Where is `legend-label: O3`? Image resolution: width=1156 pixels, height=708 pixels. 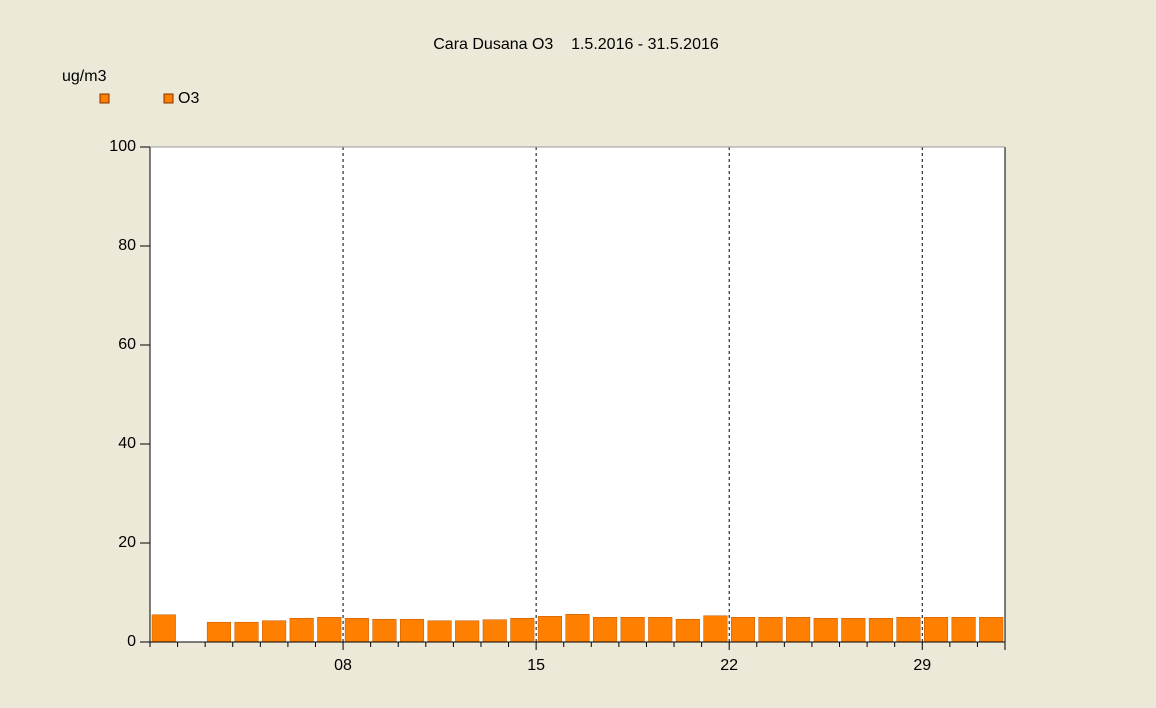
legend-label: O3 is located at coordinates (188, 98).